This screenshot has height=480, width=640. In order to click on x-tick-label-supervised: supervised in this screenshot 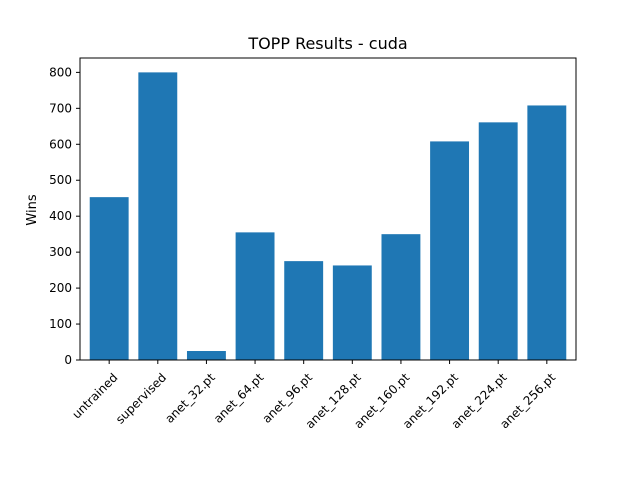, I will do `click(141, 398)`.